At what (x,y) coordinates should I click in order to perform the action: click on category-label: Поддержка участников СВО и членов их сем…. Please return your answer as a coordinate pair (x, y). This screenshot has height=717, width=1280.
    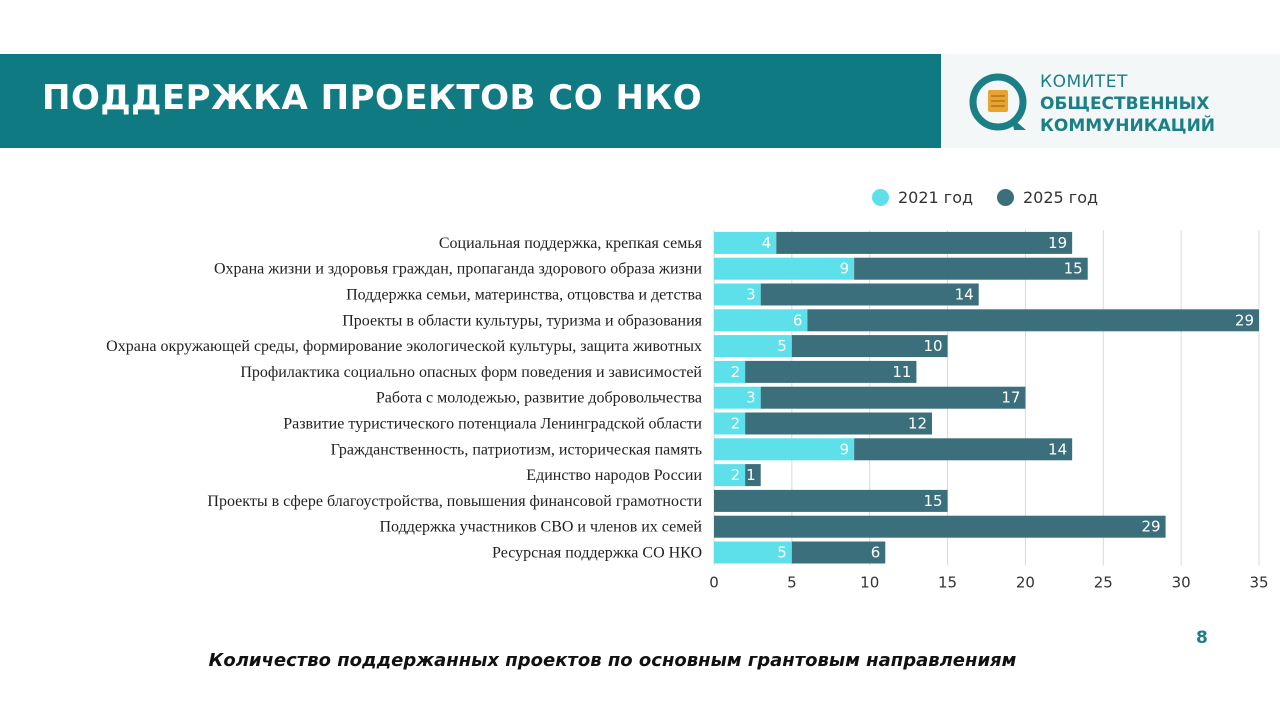
    Looking at the image, I should click on (540, 527).